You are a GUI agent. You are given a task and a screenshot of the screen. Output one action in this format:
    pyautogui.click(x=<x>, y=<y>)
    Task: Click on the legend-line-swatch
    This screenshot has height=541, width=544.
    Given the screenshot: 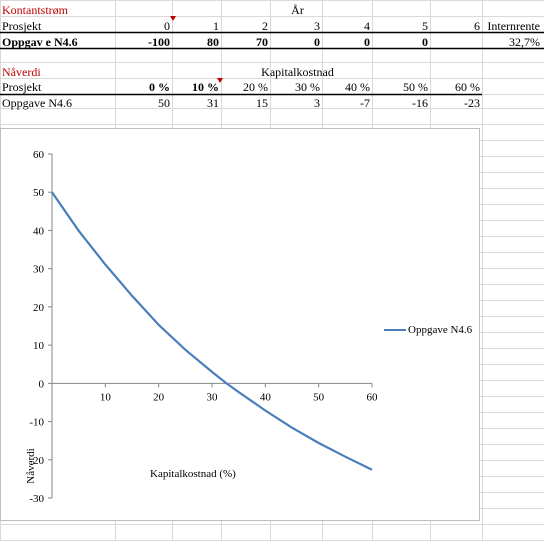 What is the action you would take?
    pyautogui.click(x=395, y=330)
    